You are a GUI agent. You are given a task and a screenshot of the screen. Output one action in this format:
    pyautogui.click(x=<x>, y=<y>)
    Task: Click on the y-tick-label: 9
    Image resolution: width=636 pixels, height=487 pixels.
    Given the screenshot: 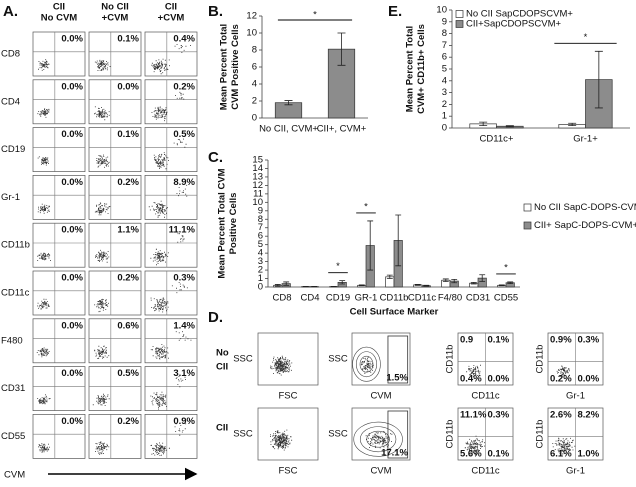 What is the action you would take?
    pyautogui.click(x=260, y=210)
    